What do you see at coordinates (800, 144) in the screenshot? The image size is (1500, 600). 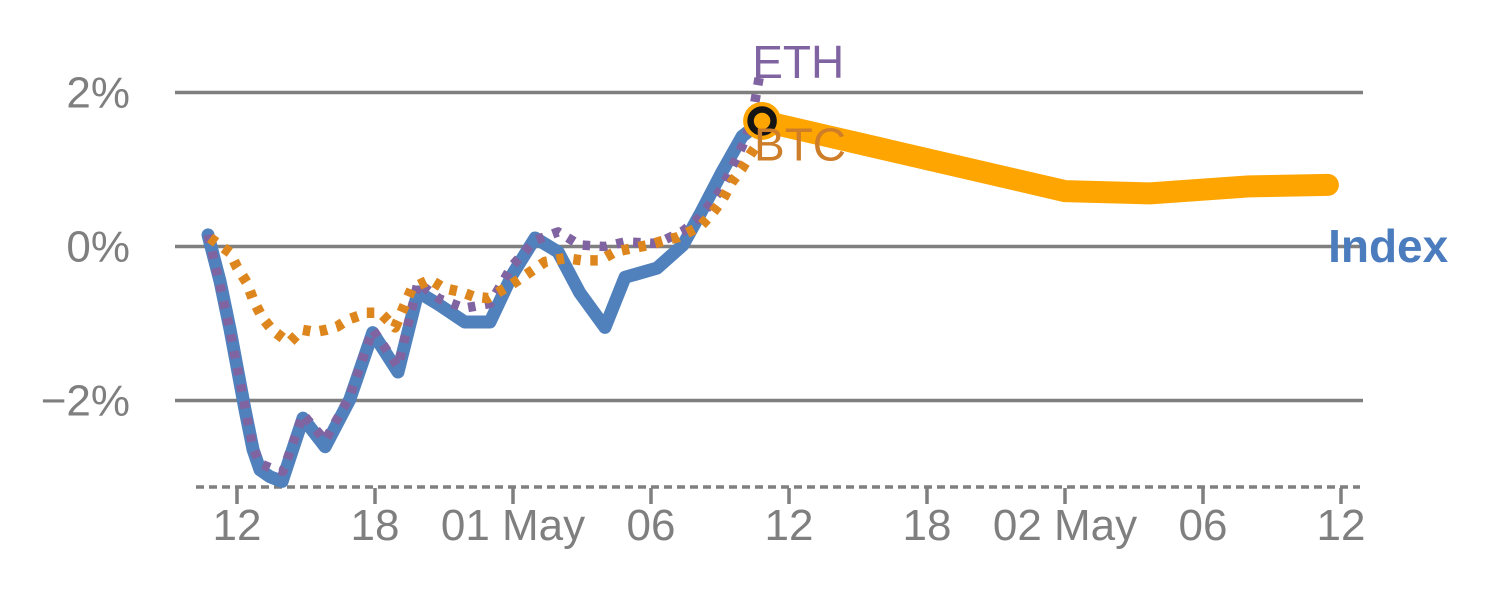 I see `series-label-btc: BTC` at bounding box center [800, 144].